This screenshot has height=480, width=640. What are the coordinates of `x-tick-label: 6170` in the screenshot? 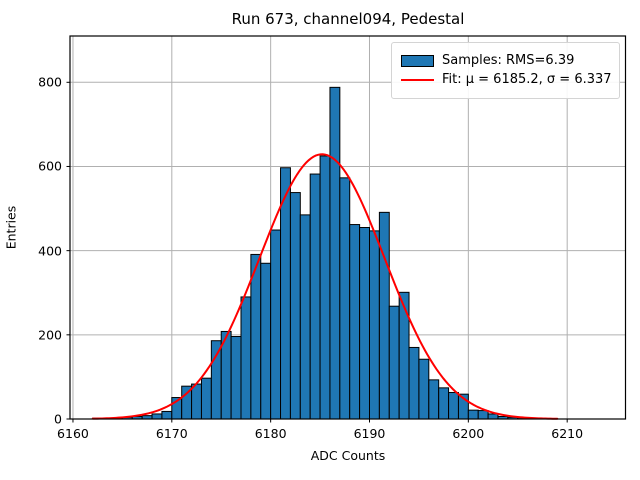 It's located at (171, 433).